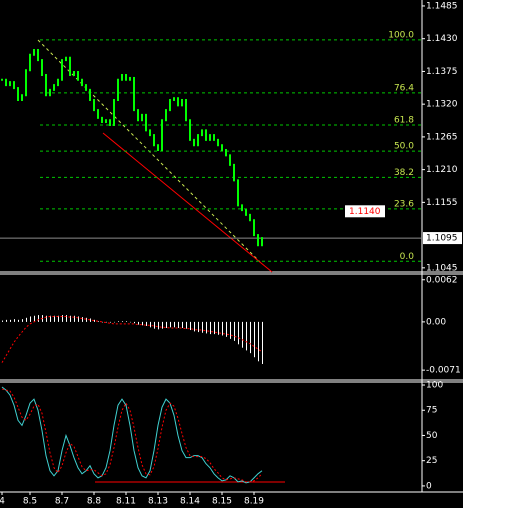 This screenshot has width=512, height=508. I want to click on fib-label: 100.0, so click(401, 35).